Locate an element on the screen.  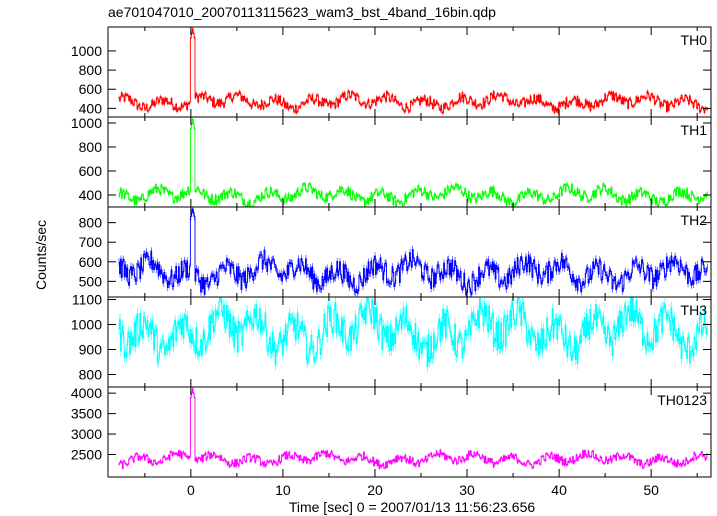
x-tick-label: 10 is located at coordinates (283, 490).